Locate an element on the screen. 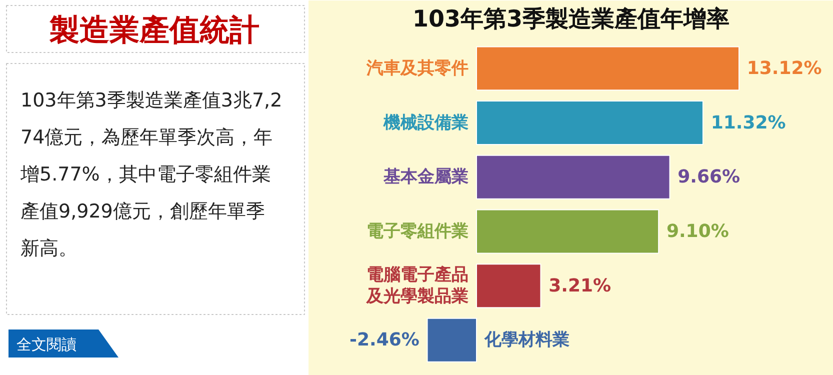  text: 全文閱讀 is located at coordinates (46, 345).